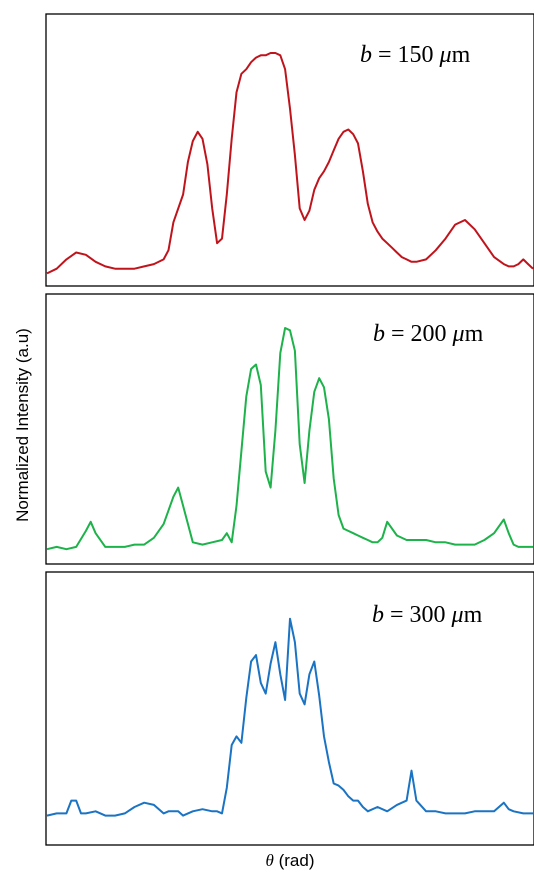 This screenshot has width=534, height=875. What do you see at coordinates (22, 425) in the screenshot?
I see `y-axis-label: Normalized Intensity (a.u)` at bounding box center [22, 425].